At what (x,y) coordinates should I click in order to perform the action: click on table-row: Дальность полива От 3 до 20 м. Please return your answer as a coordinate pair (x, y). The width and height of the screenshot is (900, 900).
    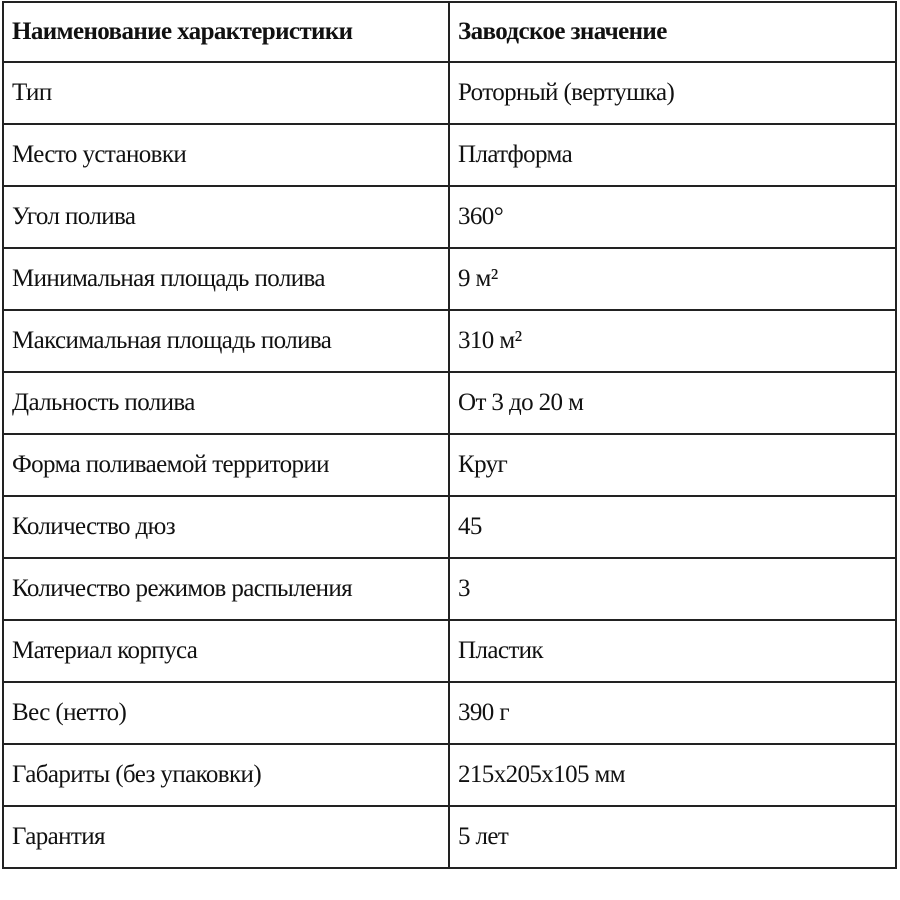
    Looking at the image, I should click on (449, 403).